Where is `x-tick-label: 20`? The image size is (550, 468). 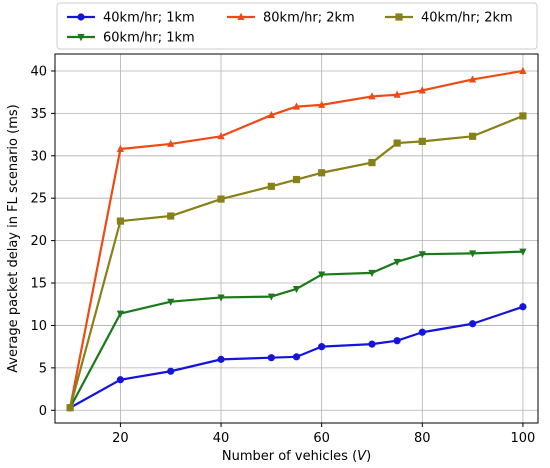
x-tick-label: 20 is located at coordinates (120, 438).